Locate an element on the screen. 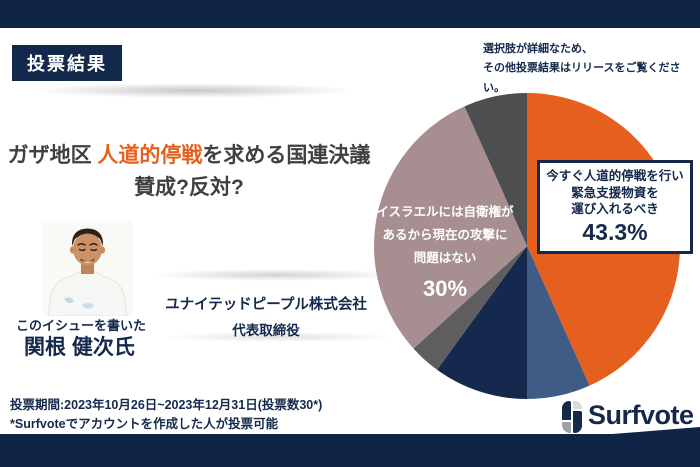 Image resolution: width=700 pixels, height=467 pixels. issue-title-line1: ガザ地区 人道的停戦を求める国連決議 is located at coordinates (189, 156).